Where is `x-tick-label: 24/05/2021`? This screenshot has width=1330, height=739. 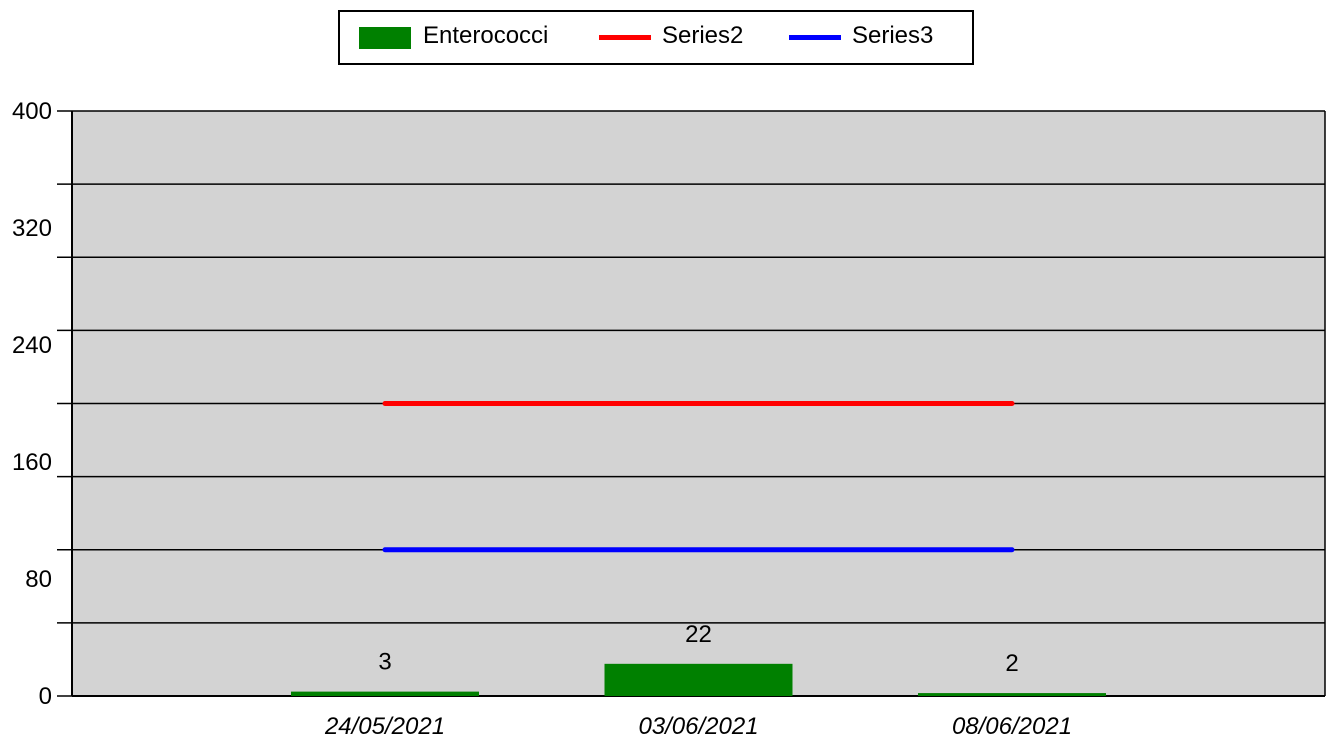 x-tick-label: 24/05/2021 is located at coordinates (384, 726).